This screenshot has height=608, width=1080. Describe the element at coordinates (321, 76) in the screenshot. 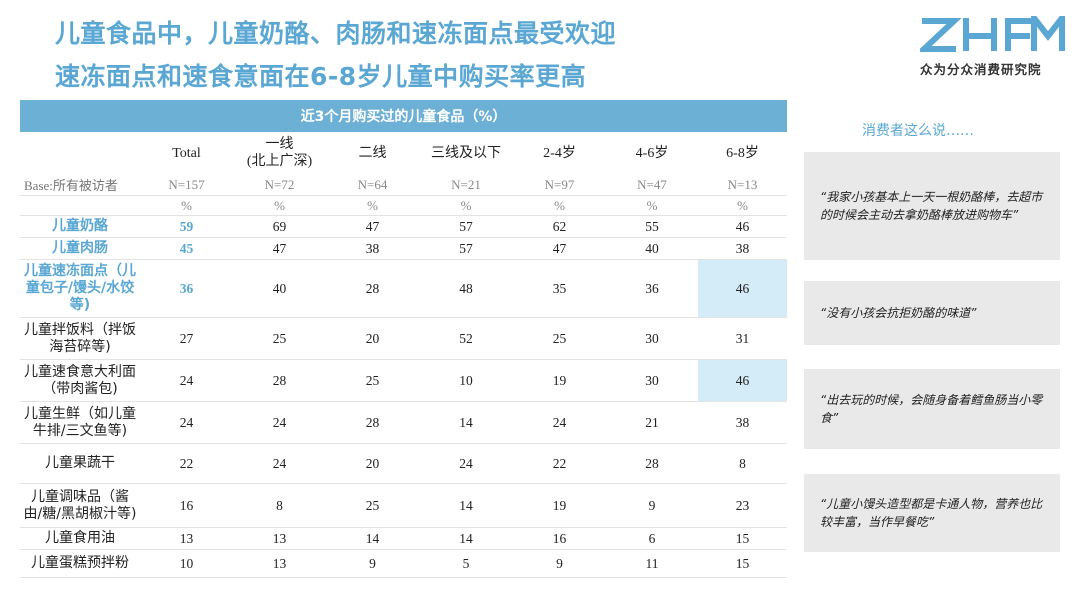

I see `title-line-2: 速冻面点和速食意面在6-8岁儿童中购买率更高` at that location.